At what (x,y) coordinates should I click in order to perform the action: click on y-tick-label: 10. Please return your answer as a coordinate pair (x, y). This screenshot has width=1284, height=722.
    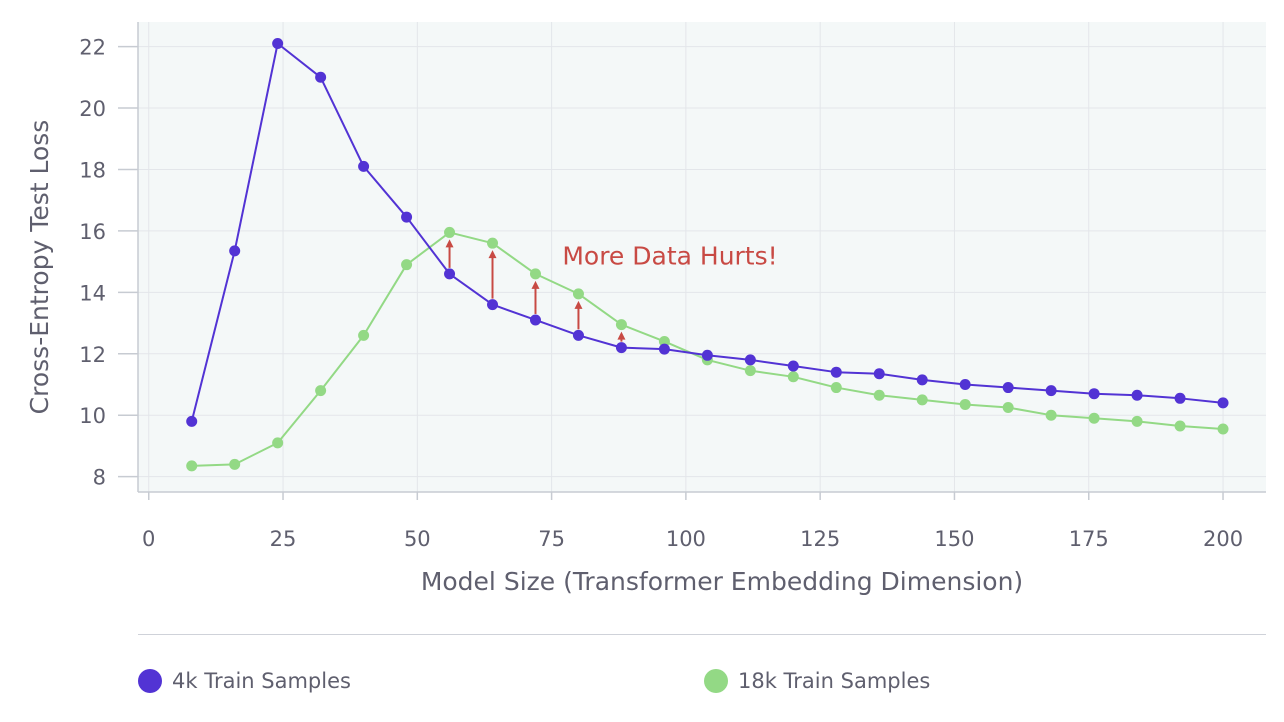
    Looking at the image, I should click on (92, 416).